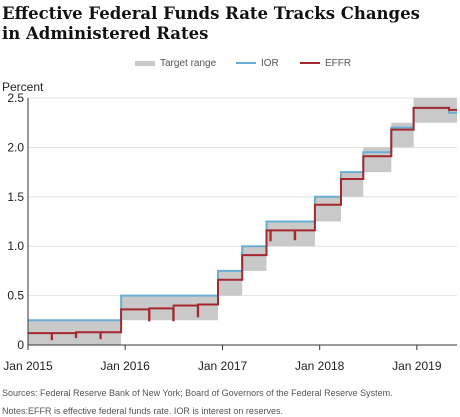  I want to click on legend-item-ior: IOR, so click(257, 64).